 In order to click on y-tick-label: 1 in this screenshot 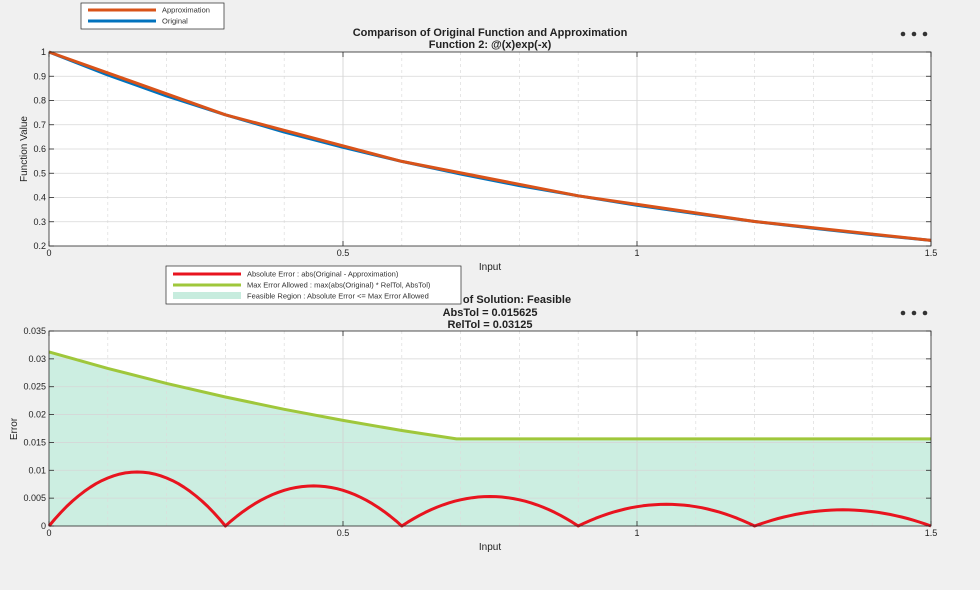, I will do `click(43, 52)`.